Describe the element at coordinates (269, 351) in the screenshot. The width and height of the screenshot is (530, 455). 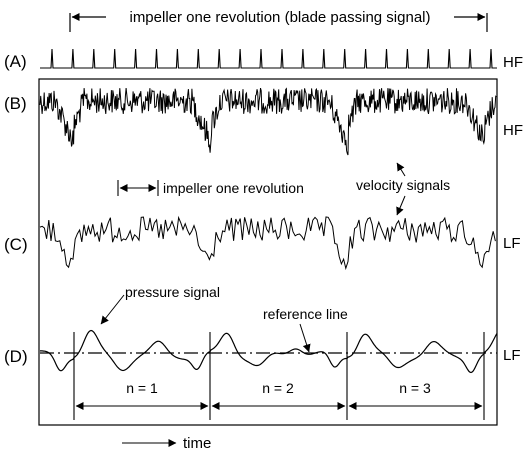
I see `pressure-signal` at that location.